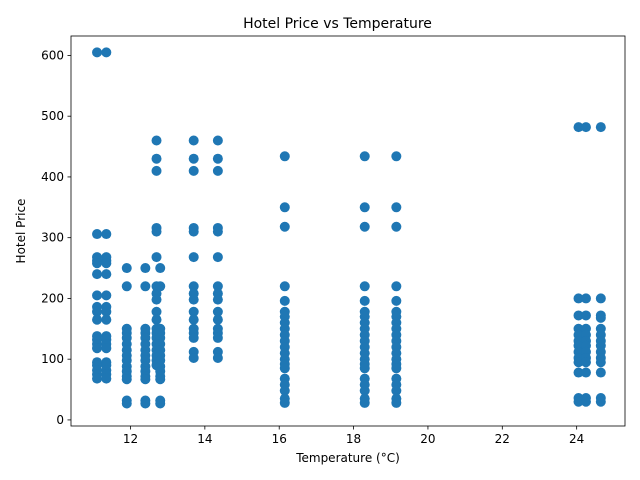 The width and height of the screenshot is (640, 480). I want to click on y-tick-label: 0, so click(60, 420).